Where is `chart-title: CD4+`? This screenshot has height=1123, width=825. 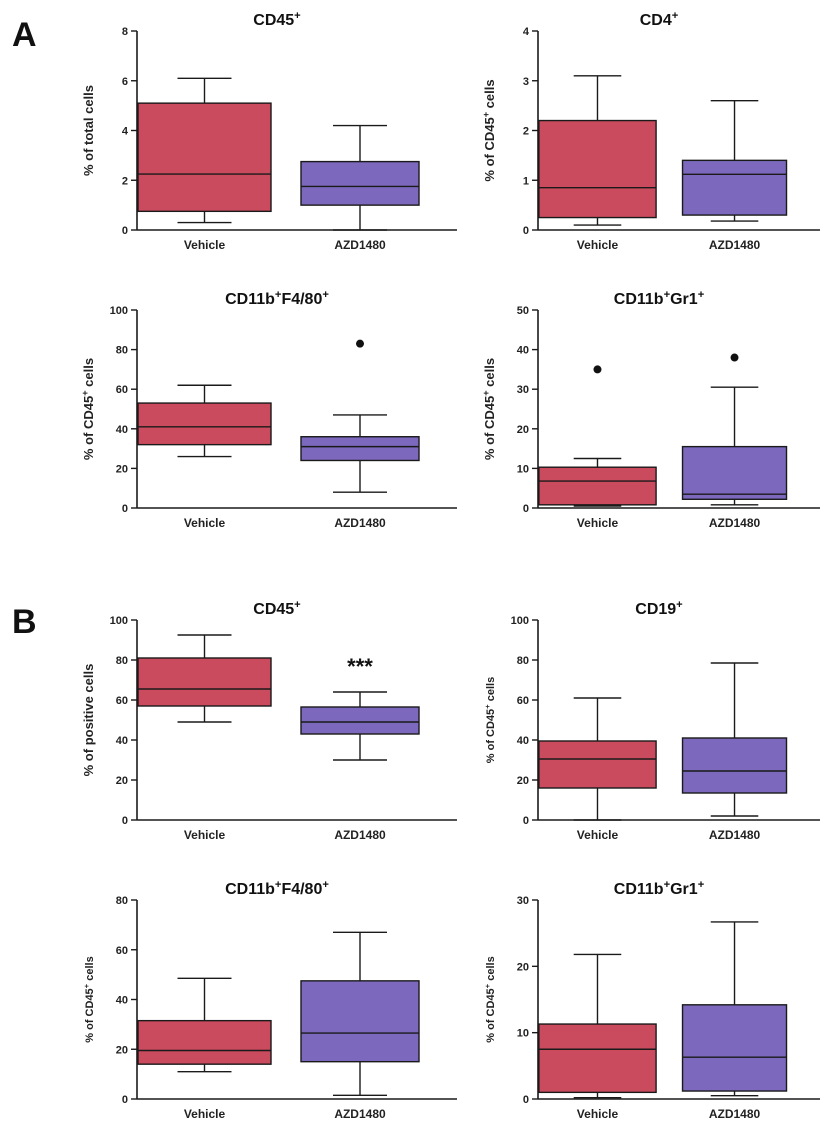
chart-title: CD4+ is located at coordinates (659, 19).